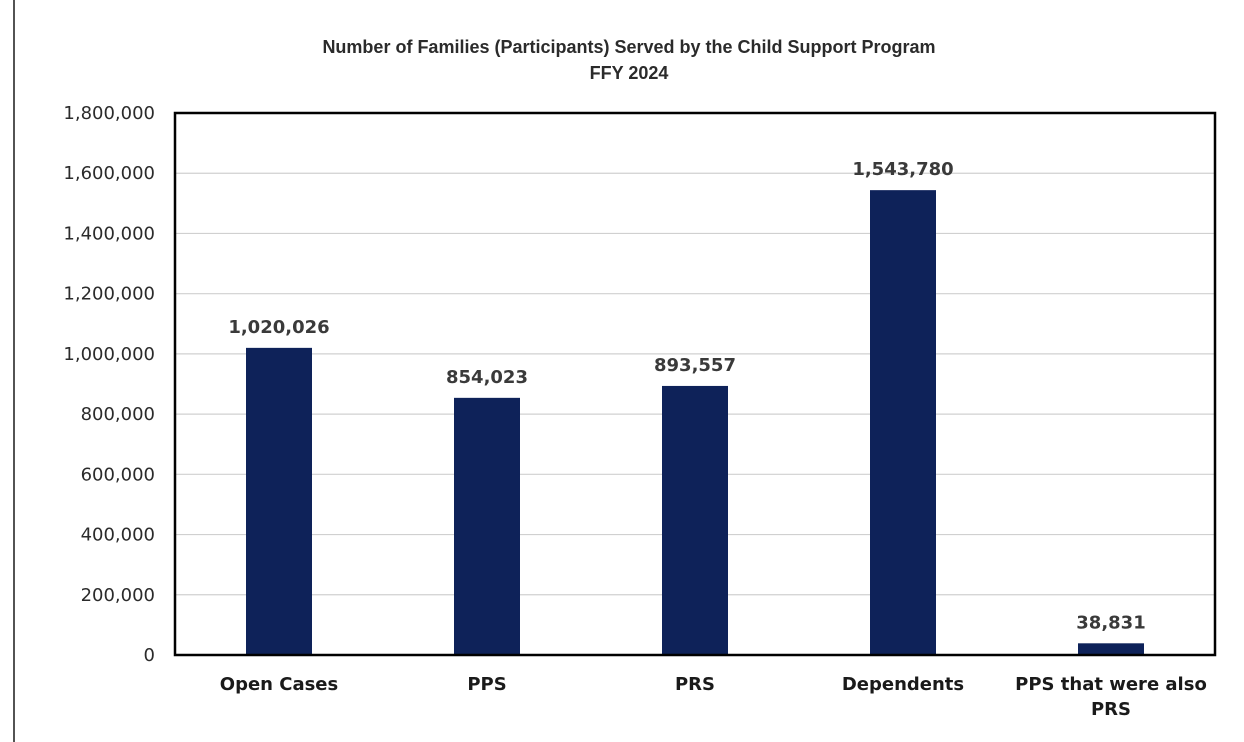  What do you see at coordinates (109, 233) in the screenshot?
I see `y-tick-label: 1,400,000` at bounding box center [109, 233].